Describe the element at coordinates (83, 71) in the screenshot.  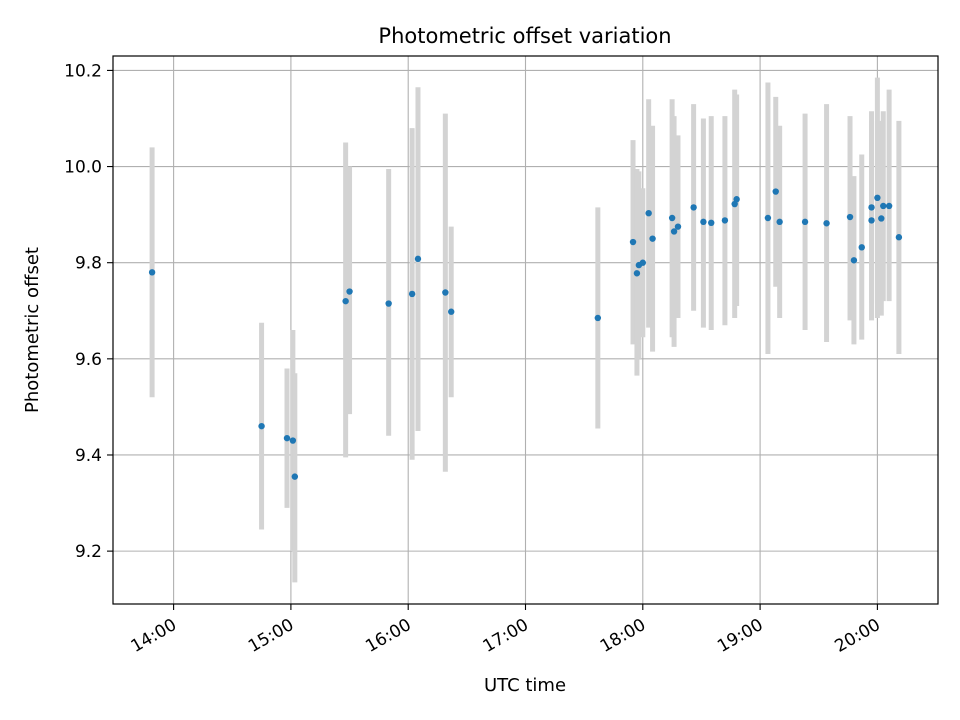
I see `y-tick-label: 10.2` at that location.